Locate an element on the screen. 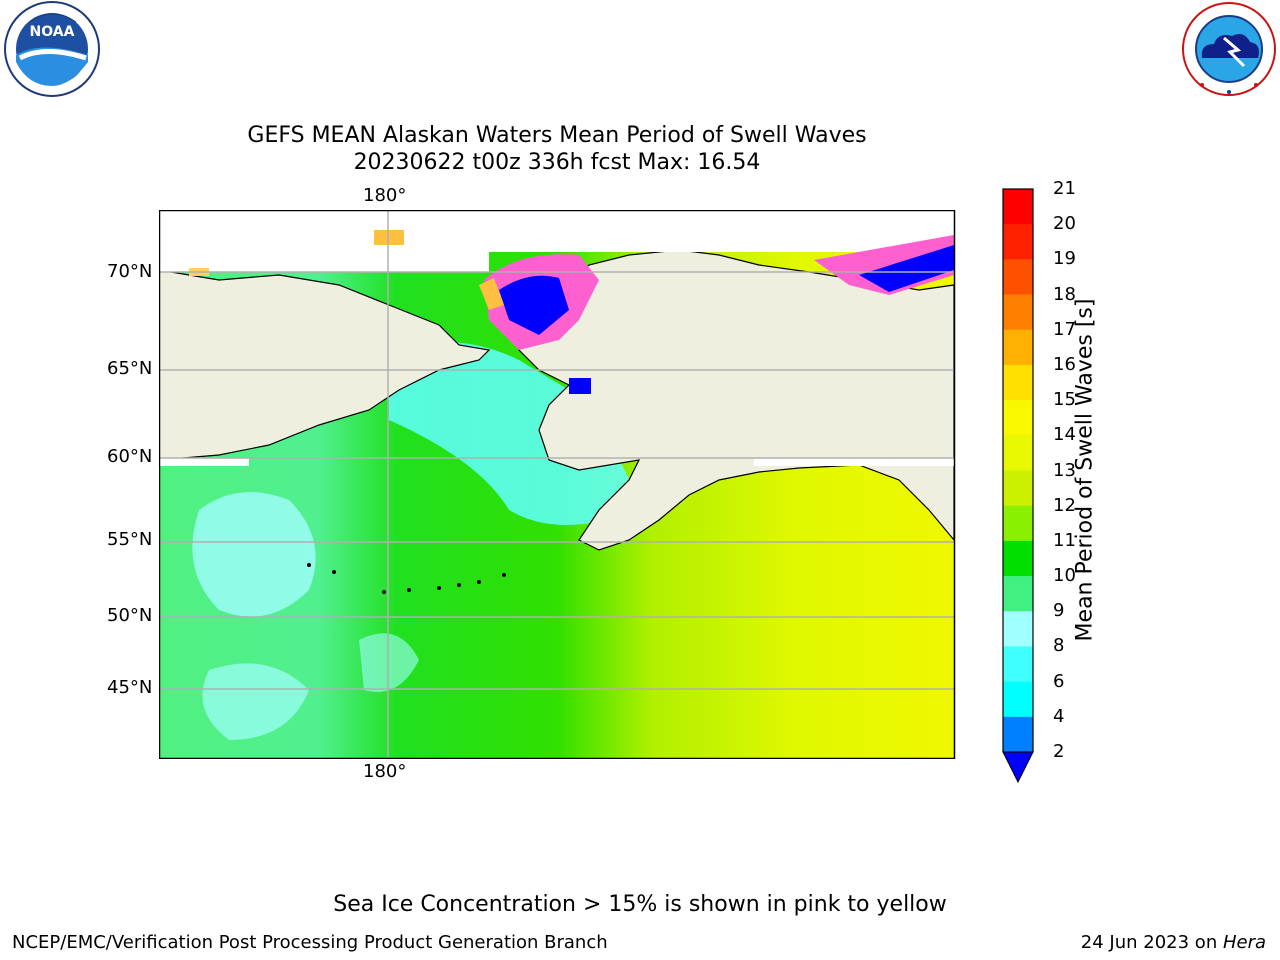 The width and height of the screenshot is (1280, 960). colorbar-frame is located at coordinates (1018, 470).